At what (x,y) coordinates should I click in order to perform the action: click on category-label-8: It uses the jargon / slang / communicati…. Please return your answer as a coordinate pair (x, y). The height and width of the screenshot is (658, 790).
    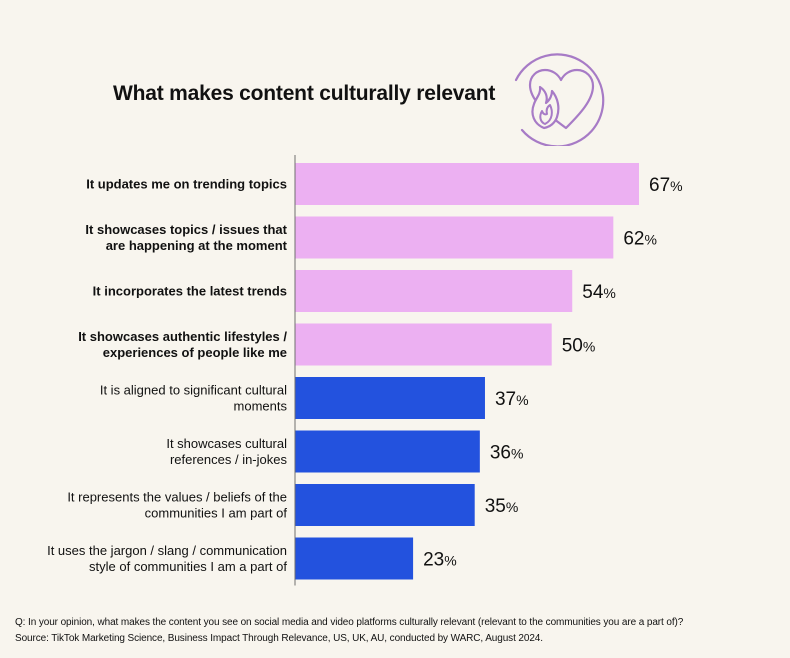
    Looking at the image, I should click on (167, 558).